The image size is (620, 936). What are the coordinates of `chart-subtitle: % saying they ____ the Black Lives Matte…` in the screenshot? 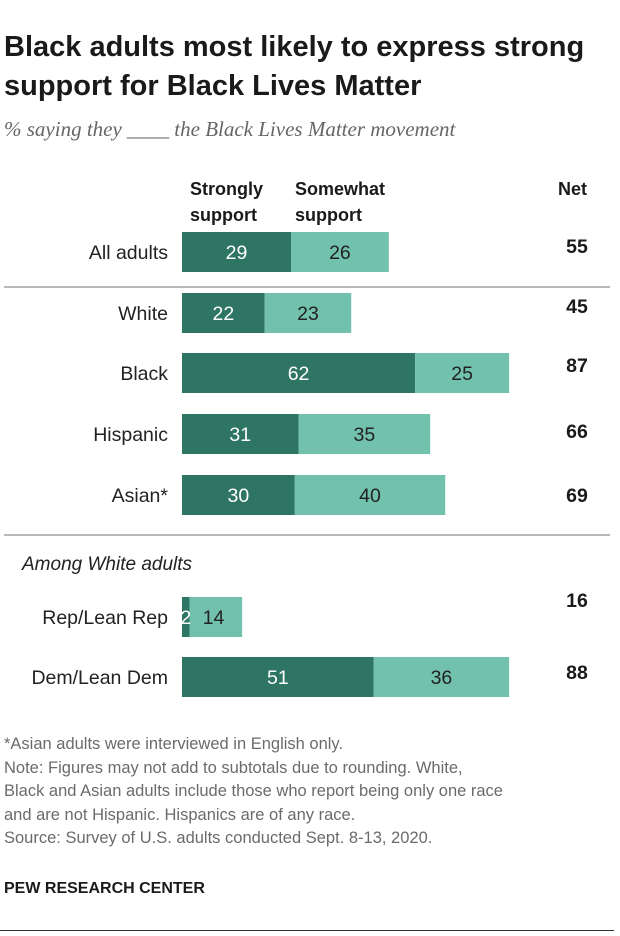 It's located at (230, 129).